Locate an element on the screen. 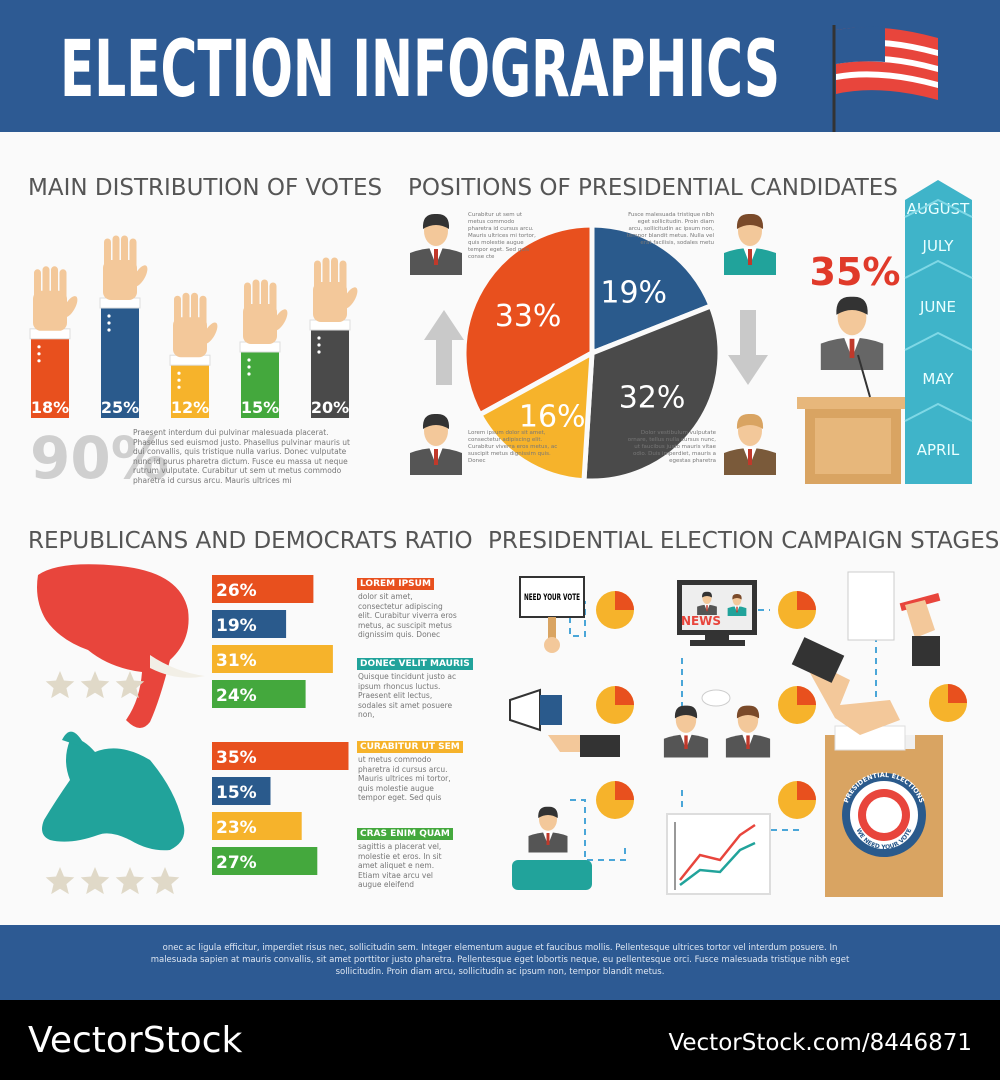 This screenshot has width=1000, height=1080. timeline-column is located at coordinates (938, 332).